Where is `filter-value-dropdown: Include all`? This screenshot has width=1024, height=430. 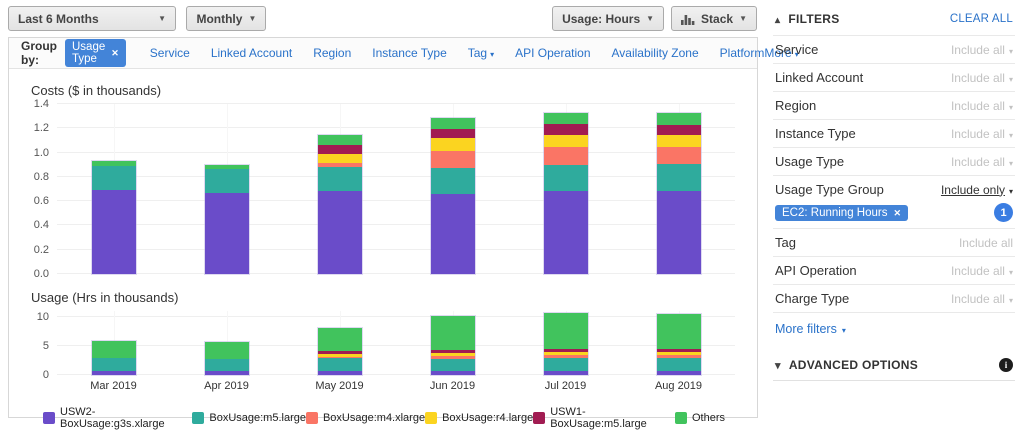
filter-value-dropdown: Include all is located at coordinates (986, 243).